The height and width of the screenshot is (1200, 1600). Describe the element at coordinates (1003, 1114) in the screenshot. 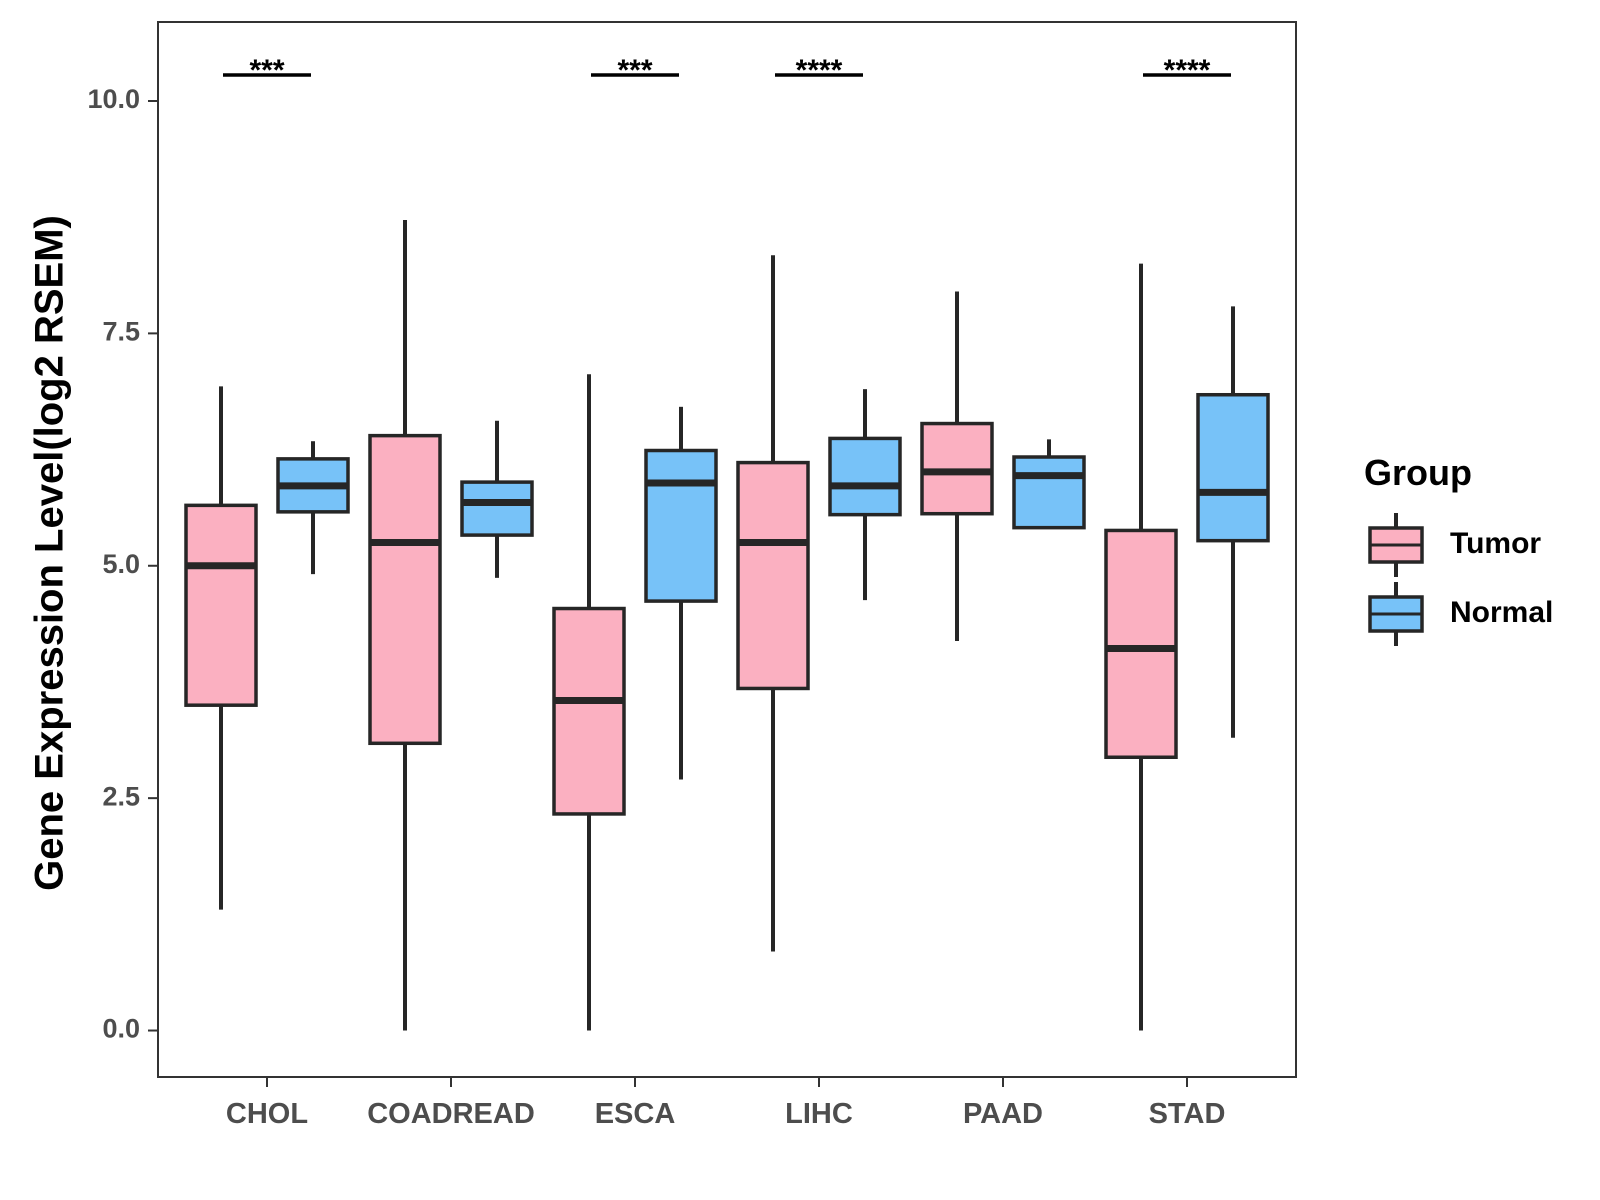

I see `x-tick-label: PAAD` at that location.